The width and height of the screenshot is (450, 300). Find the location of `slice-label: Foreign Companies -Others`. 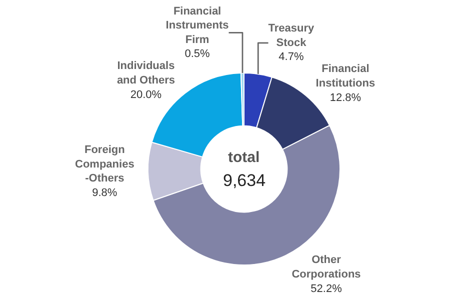

slice-label: Foreign Companies -Others is located at coordinates (104, 164).